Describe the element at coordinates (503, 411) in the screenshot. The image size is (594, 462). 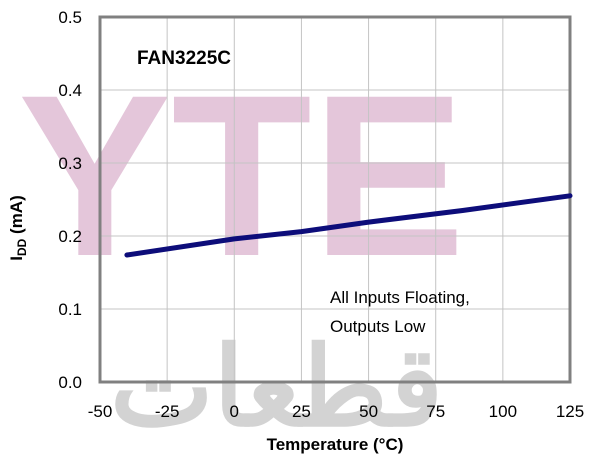
I see `x-tick-label: 100` at that location.